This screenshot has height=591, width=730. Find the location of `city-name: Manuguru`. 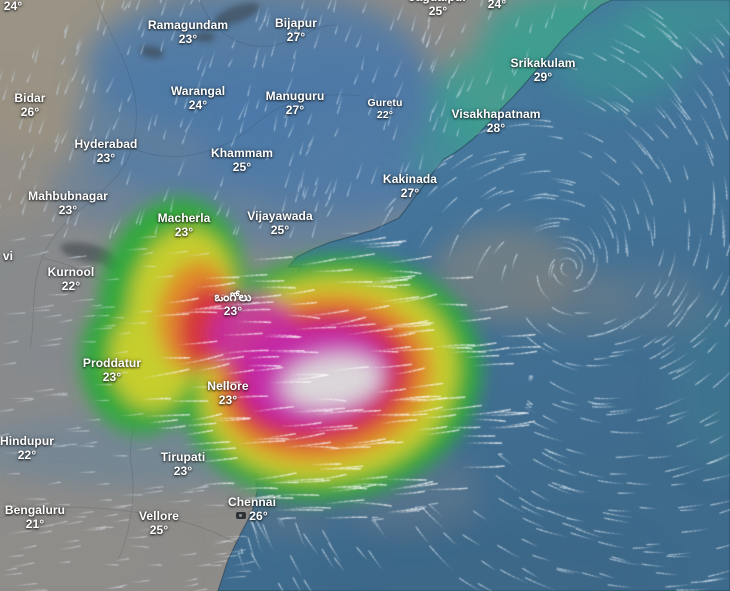

city-name: Manuguru is located at coordinates (295, 96).